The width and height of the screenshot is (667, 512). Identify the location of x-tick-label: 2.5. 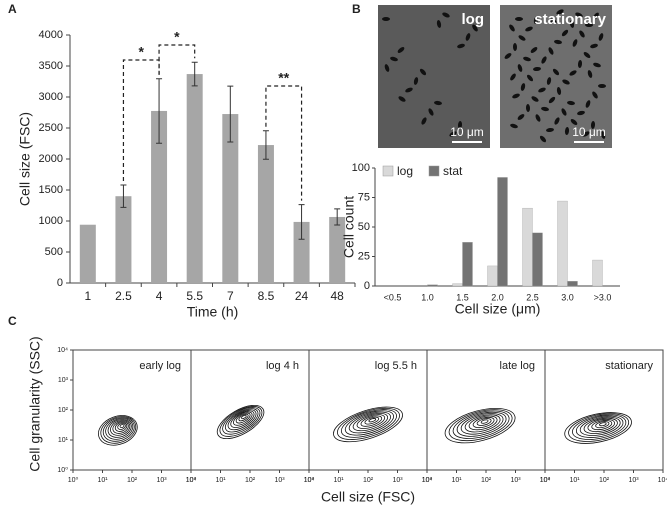
(123, 296).